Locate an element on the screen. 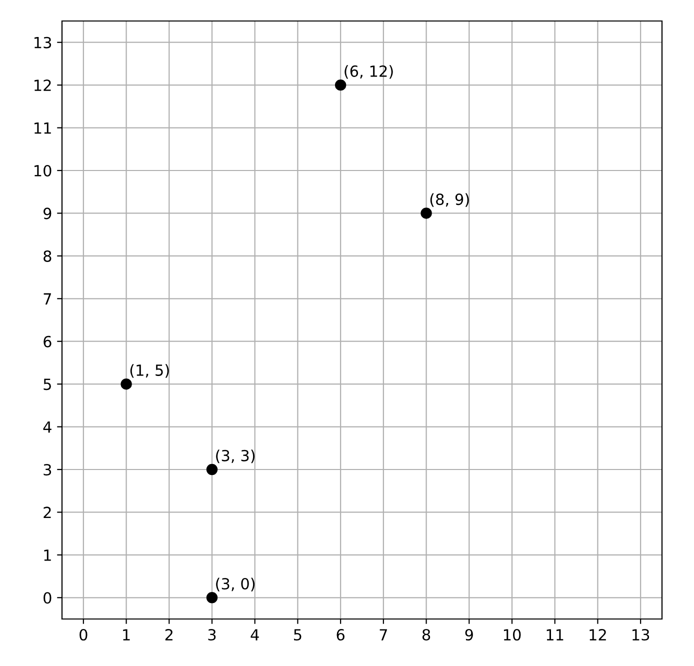  x-tick-label: 10 is located at coordinates (512, 634).